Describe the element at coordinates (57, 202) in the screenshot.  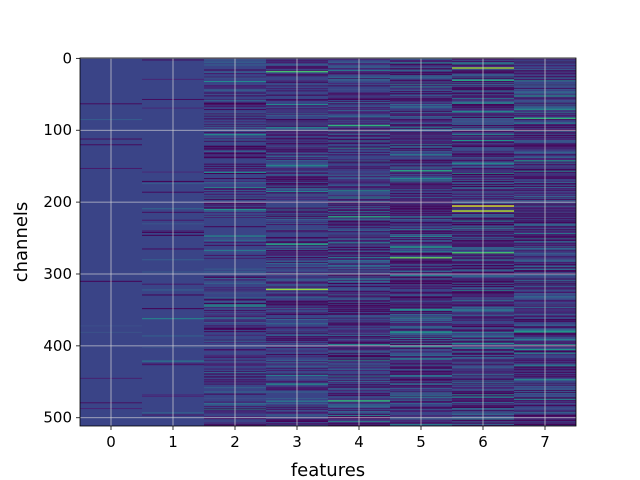
I see `y-tick-label: 200` at that location.